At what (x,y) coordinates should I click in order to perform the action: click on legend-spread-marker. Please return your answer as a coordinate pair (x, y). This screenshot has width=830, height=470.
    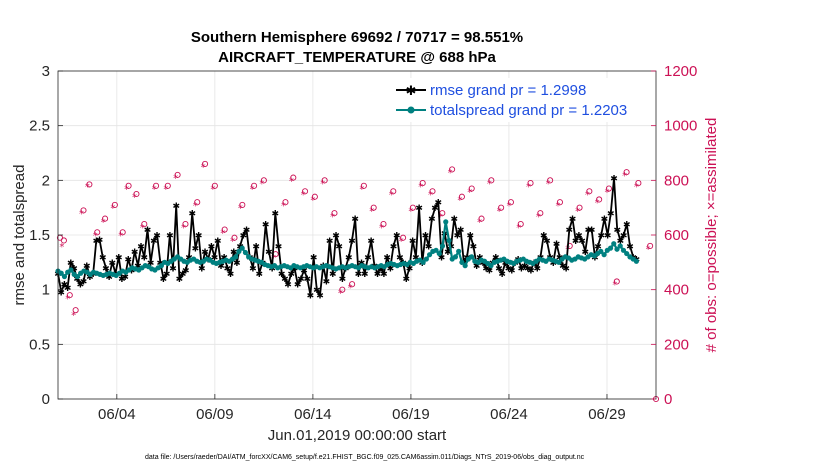
    Looking at the image, I should click on (411, 110).